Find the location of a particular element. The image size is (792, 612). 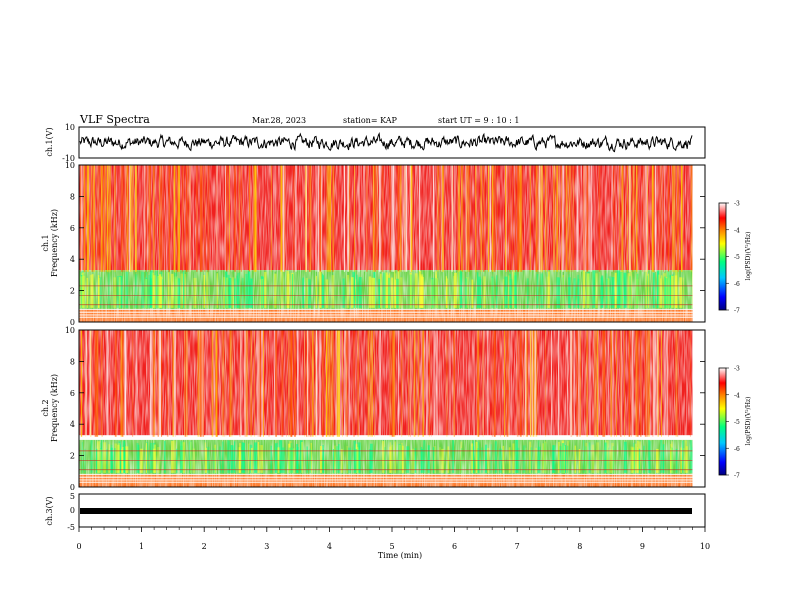

figure-title: VLF Spectra is located at coordinates (114, 119).